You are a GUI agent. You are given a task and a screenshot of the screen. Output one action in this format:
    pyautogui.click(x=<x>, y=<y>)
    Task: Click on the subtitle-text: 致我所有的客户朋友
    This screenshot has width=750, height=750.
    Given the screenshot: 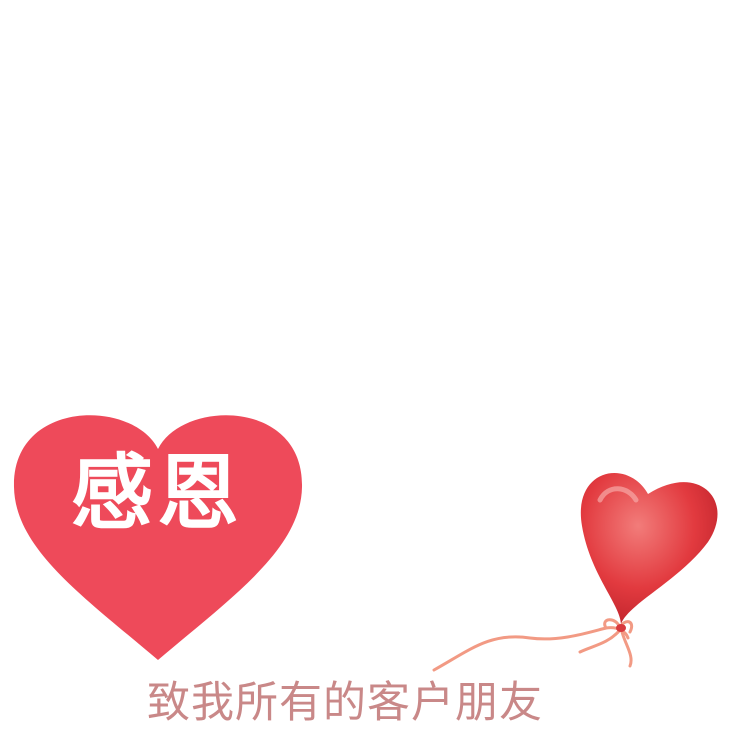 What is the action you would take?
    pyautogui.click(x=345, y=703)
    